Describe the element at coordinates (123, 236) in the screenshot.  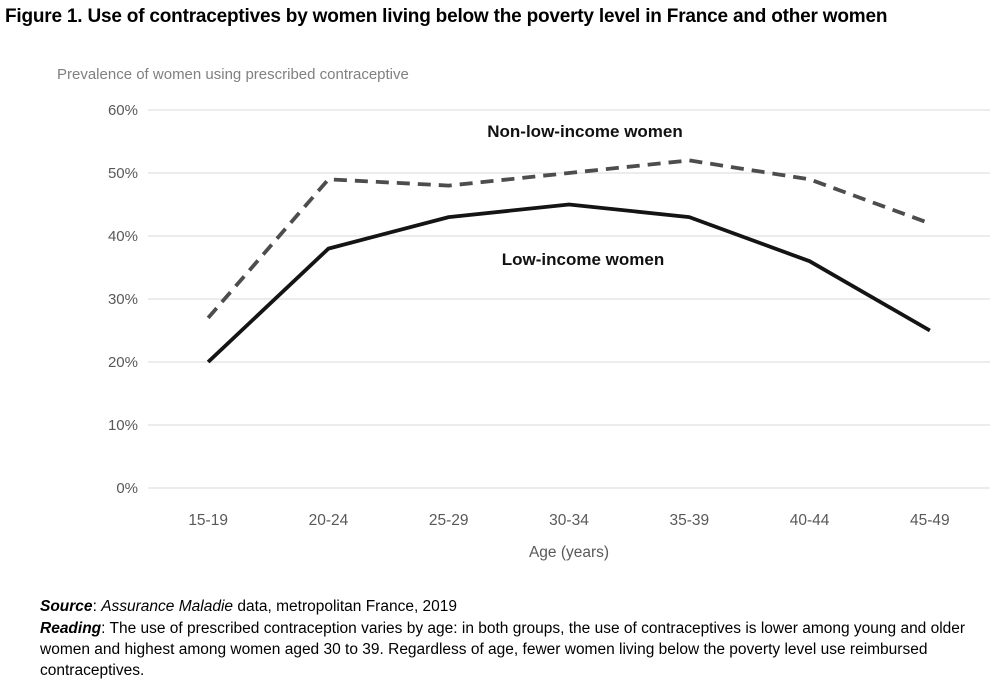
I see `y-tick-label: 40%` at that location.